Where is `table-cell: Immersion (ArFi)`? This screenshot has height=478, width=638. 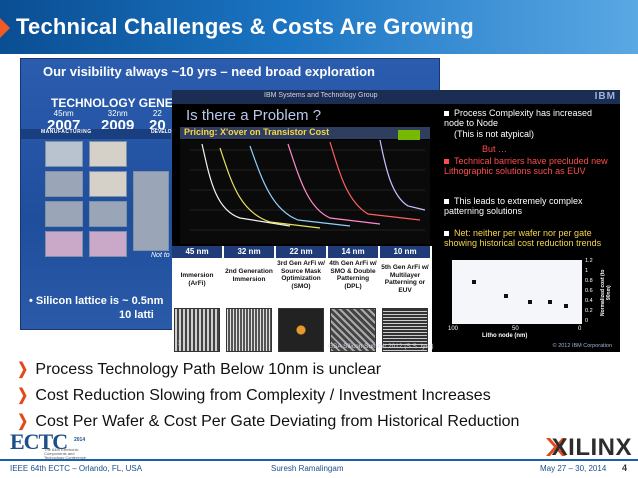
table-cell: Immersion (ArFi) is located at coordinates (197, 279).